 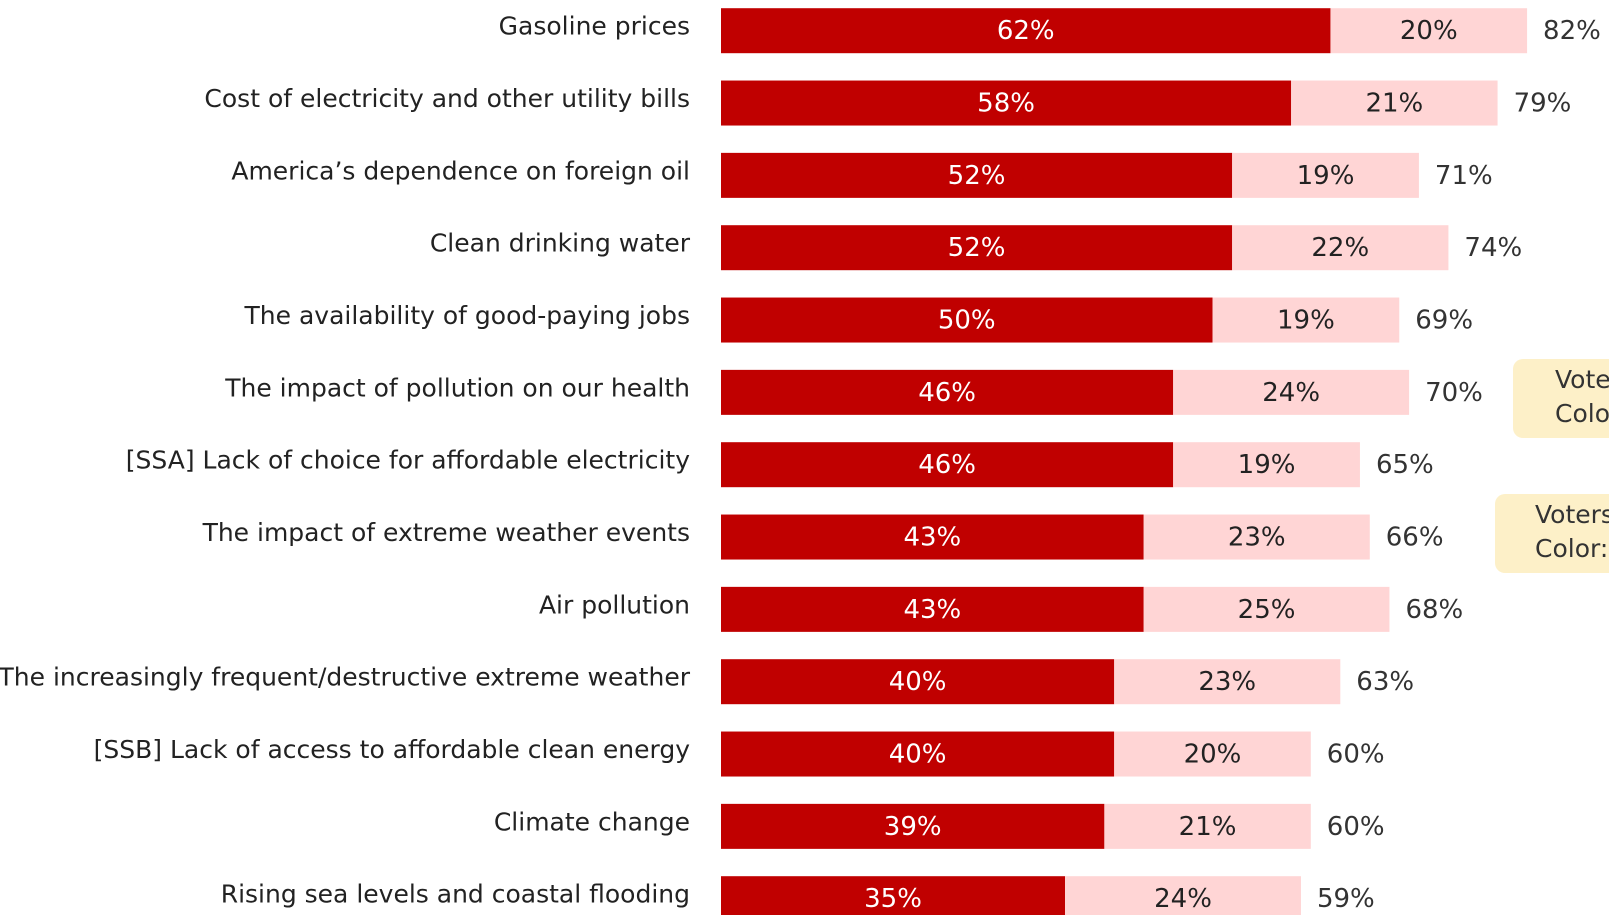 What do you see at coordinates (1582, 413) in the screenshot?
I see `annotation-text: Color` at bounding box center [1582, 413].